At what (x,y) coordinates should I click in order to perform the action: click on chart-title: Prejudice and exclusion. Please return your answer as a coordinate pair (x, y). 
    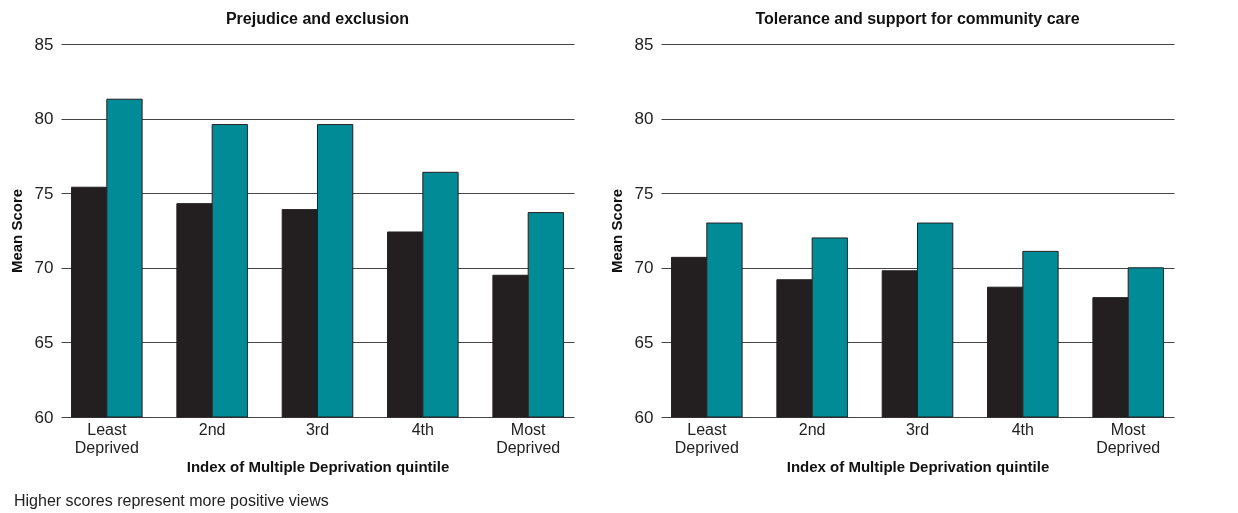
    Looking at the image, I should click on (317, 18).